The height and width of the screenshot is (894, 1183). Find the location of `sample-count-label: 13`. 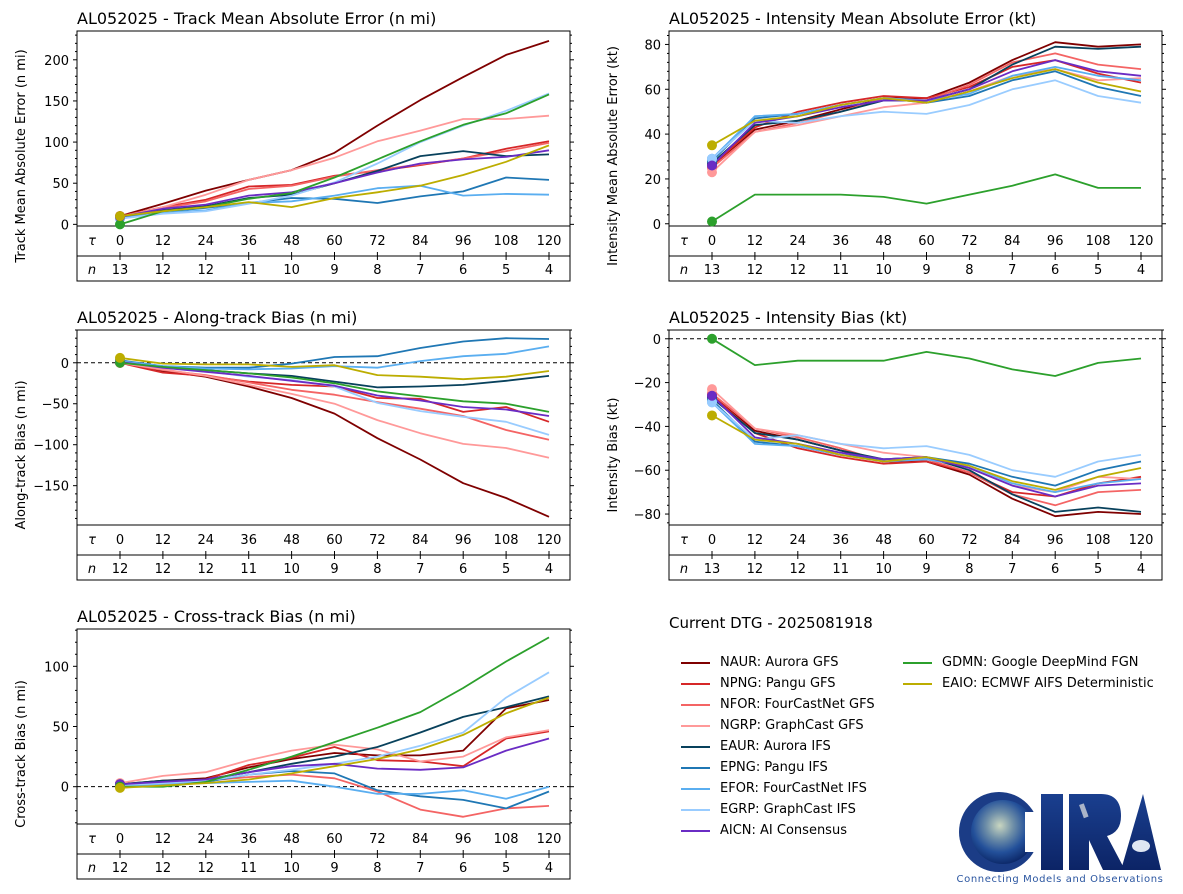

sample-count-label: 13 is located at coordinates (712, 569).